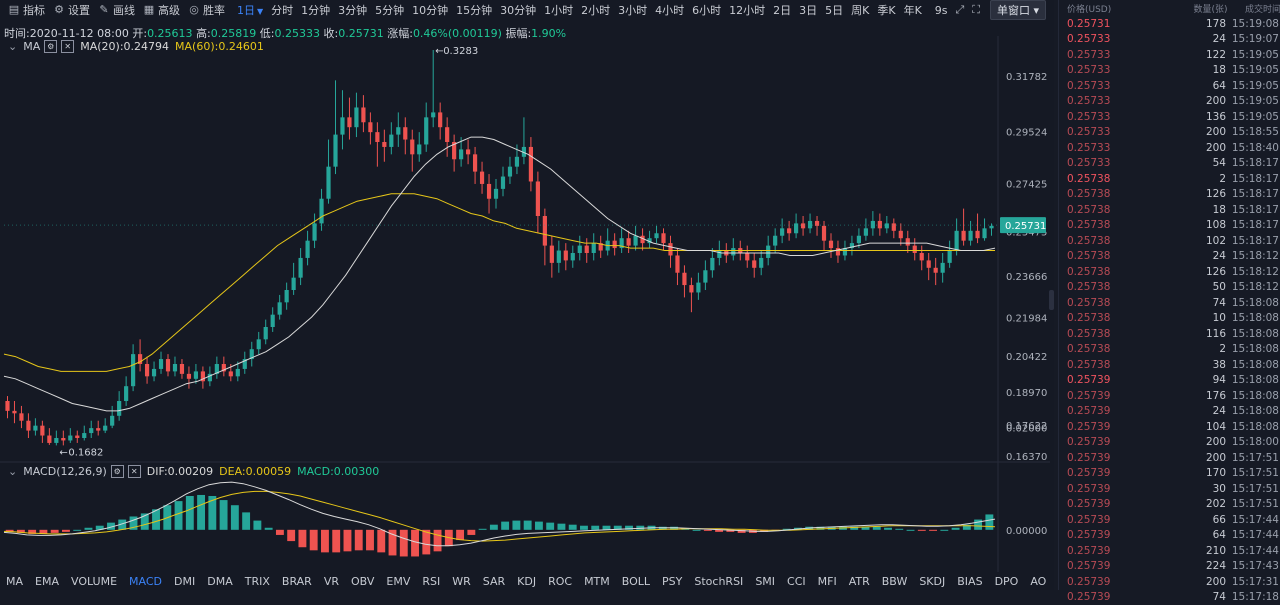 Image resolution: width=1280 pixels, height=605 pixels. What do you see at coordinates (706, 10) in the screenshot?
I see `period-tab: 6小时` at bounding box center [706, 10].